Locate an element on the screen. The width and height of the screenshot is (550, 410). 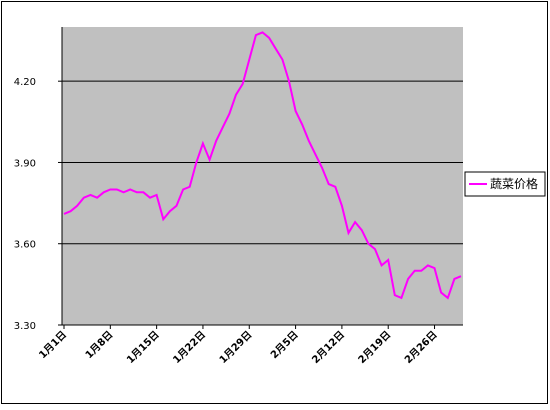
y-tick-label: 3.90 is located at coordinates (25, 163).